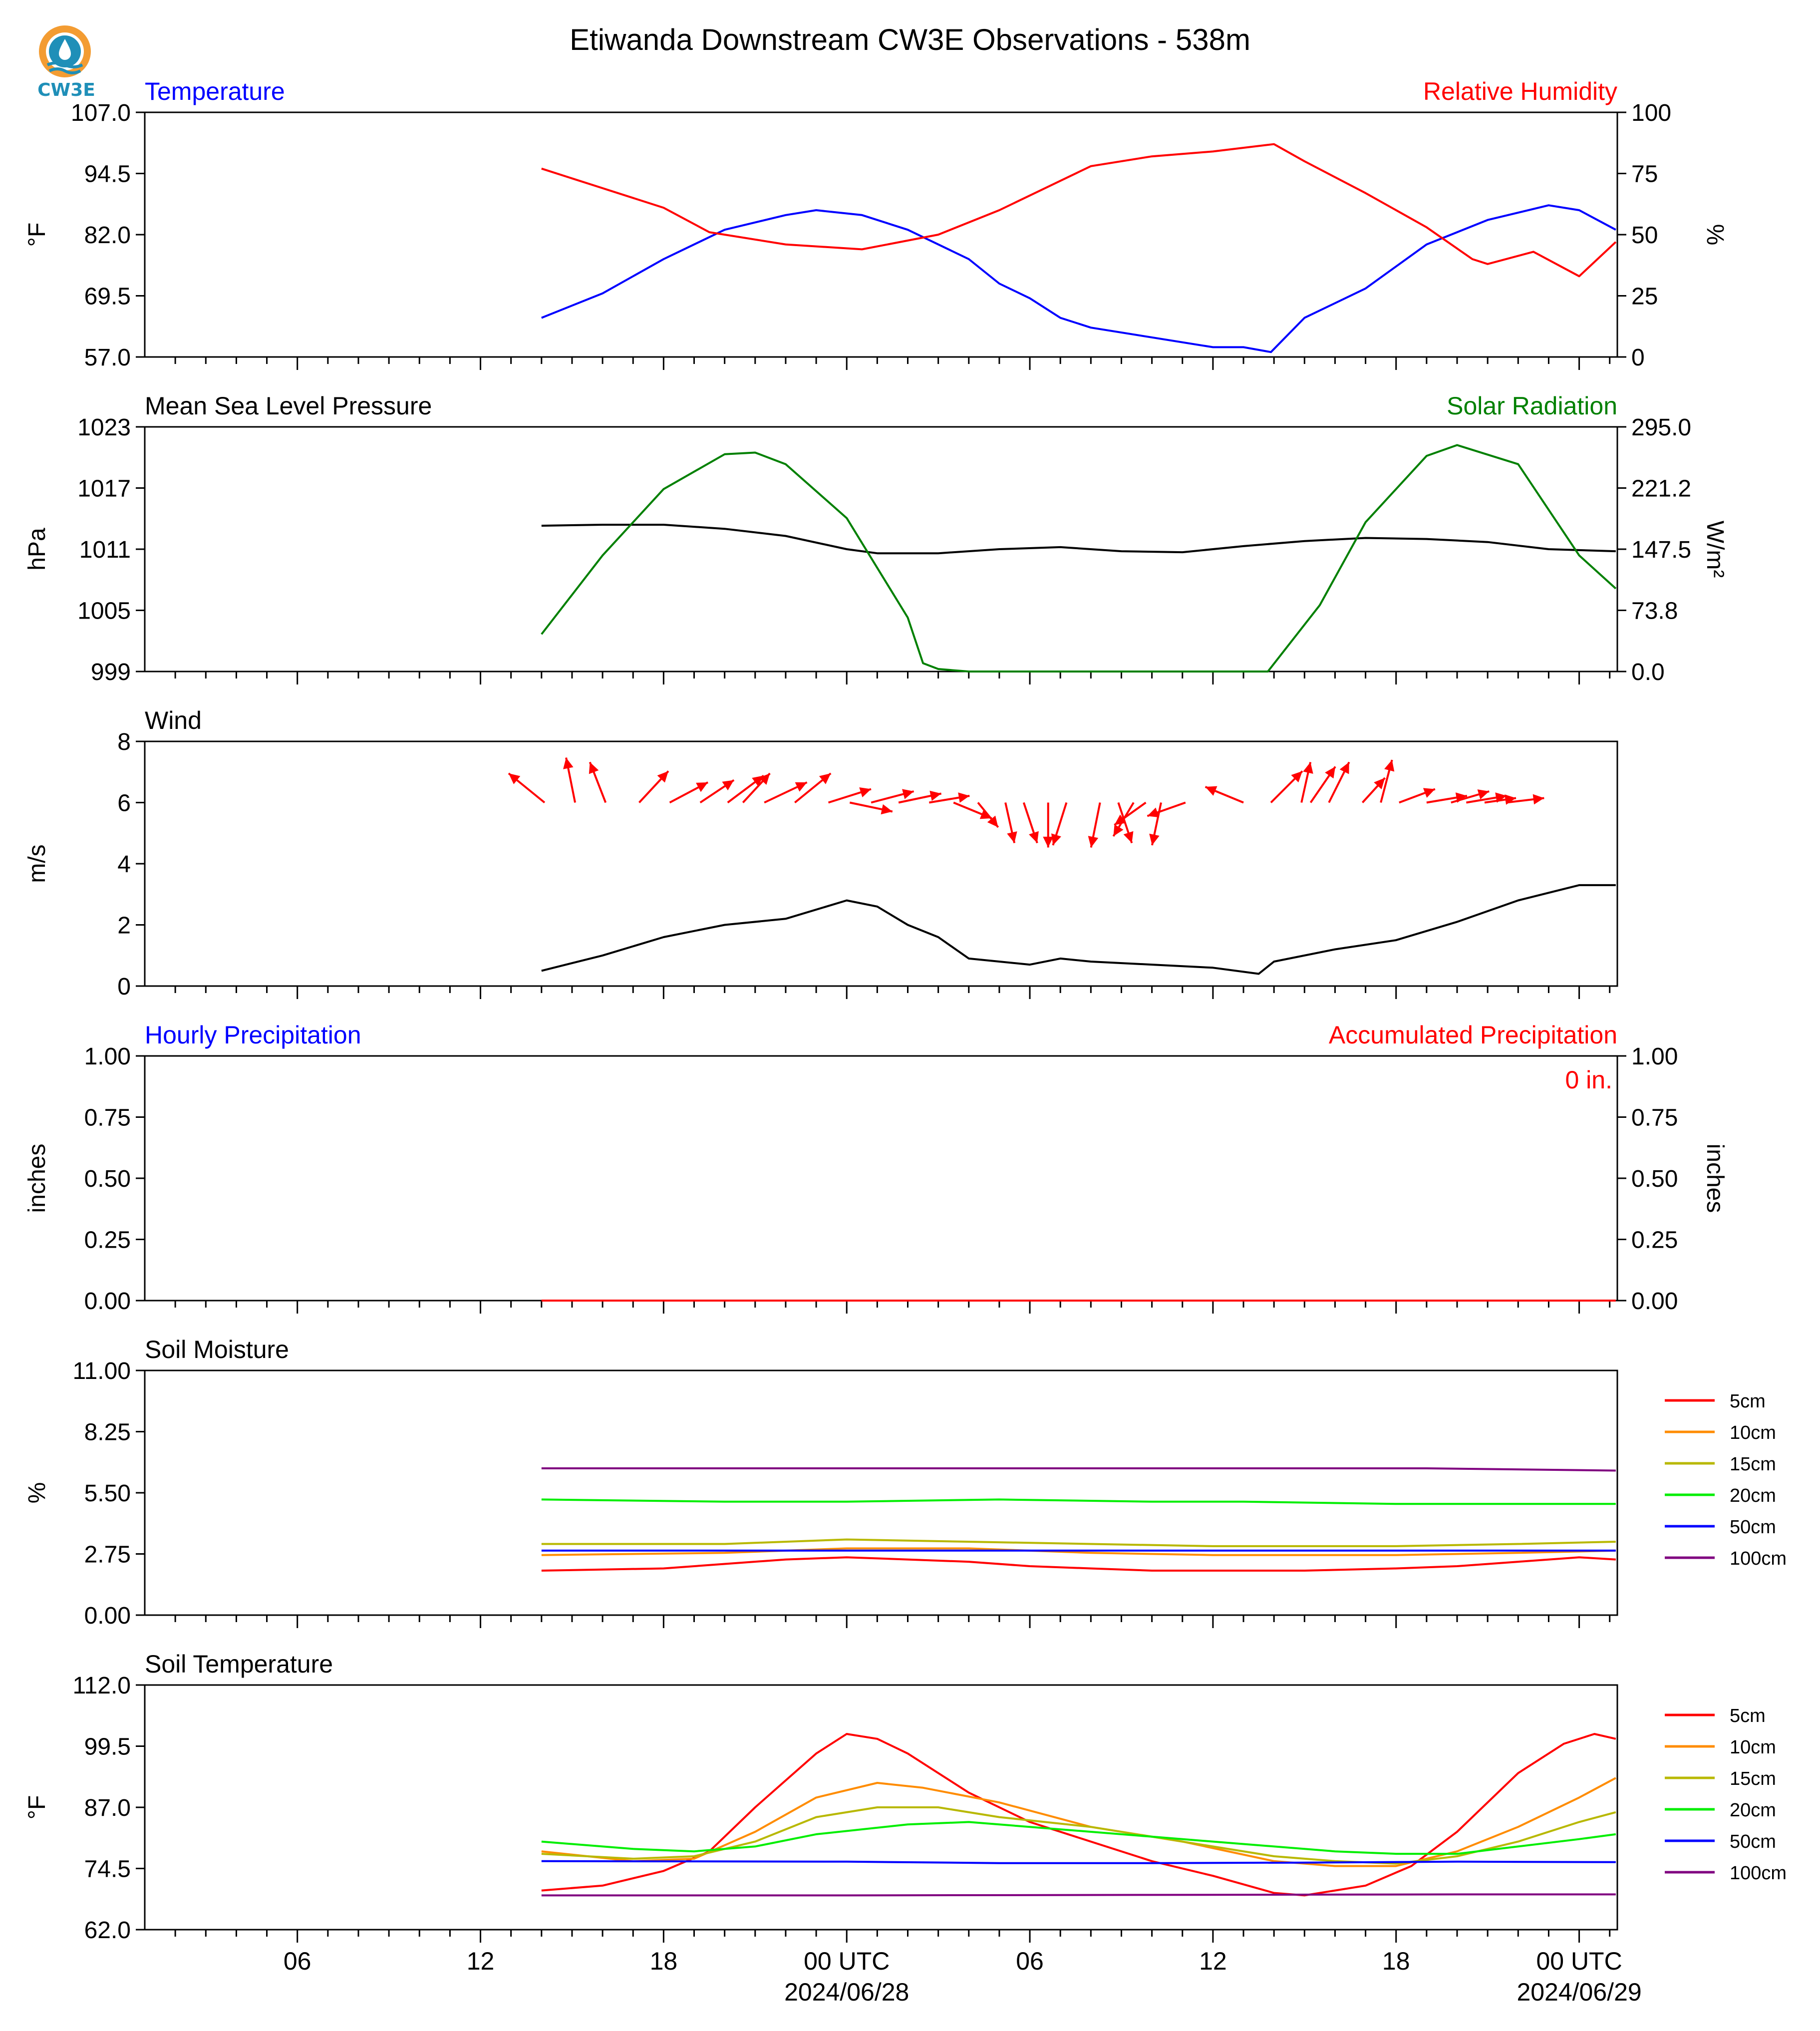 The height and width of the screenshot is (2031, 1820). I want to click on y-tick-label: 6, so click(124, 804).